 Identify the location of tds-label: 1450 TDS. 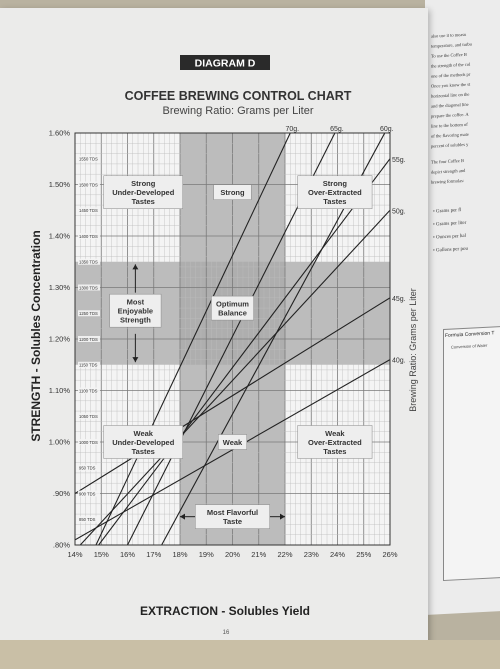
(88, 210).